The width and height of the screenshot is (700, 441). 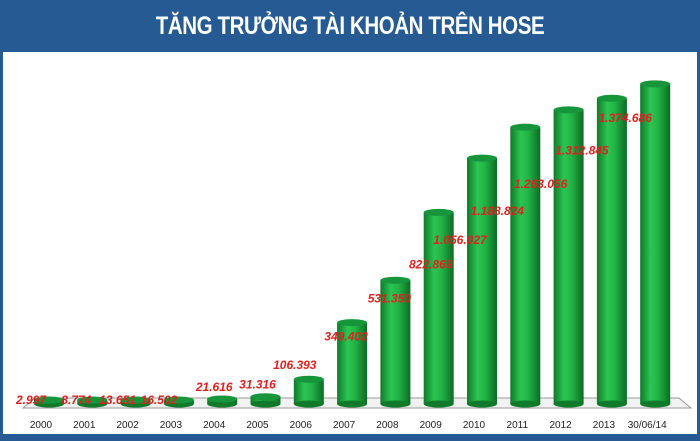 I want to click on x-tick-label: 2007, so click(x=344, y=425).